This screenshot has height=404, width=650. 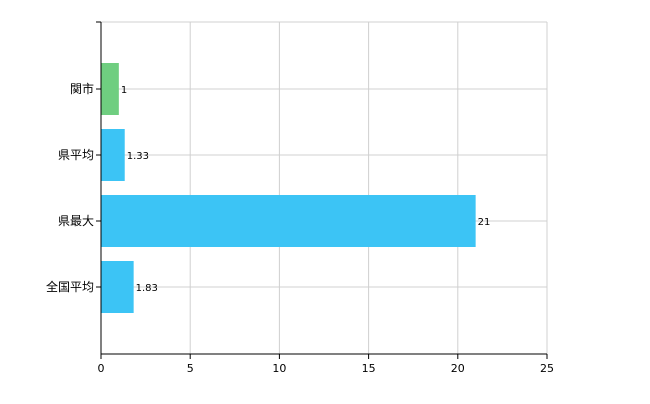 I want to click on data-label: 1.33, so click(x=138, y=156).